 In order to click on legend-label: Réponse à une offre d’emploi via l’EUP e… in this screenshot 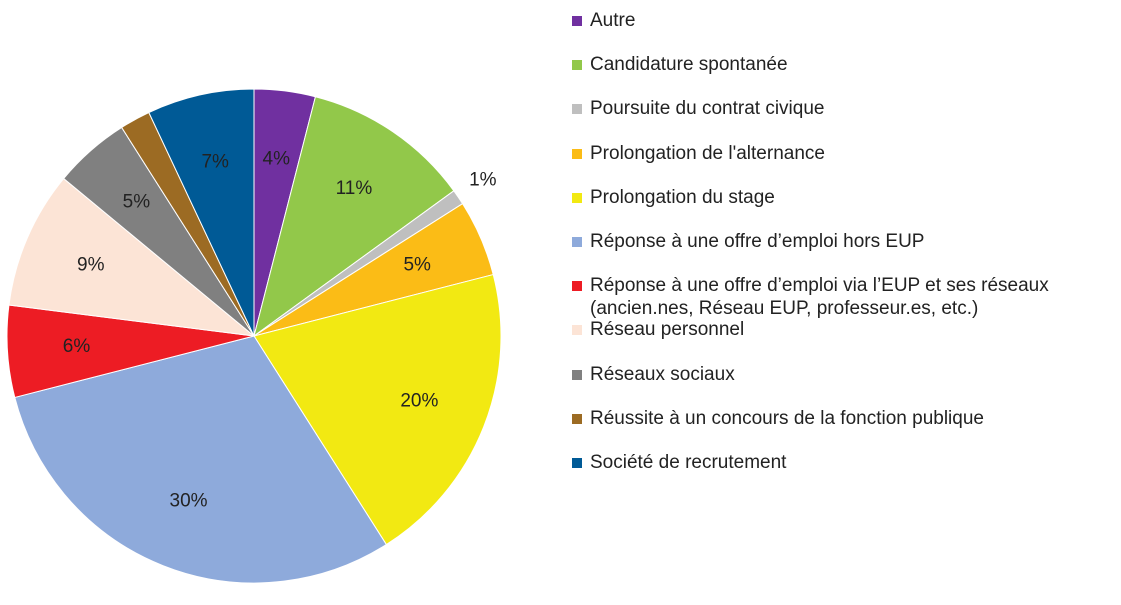, I will do `click(819, 297)`.